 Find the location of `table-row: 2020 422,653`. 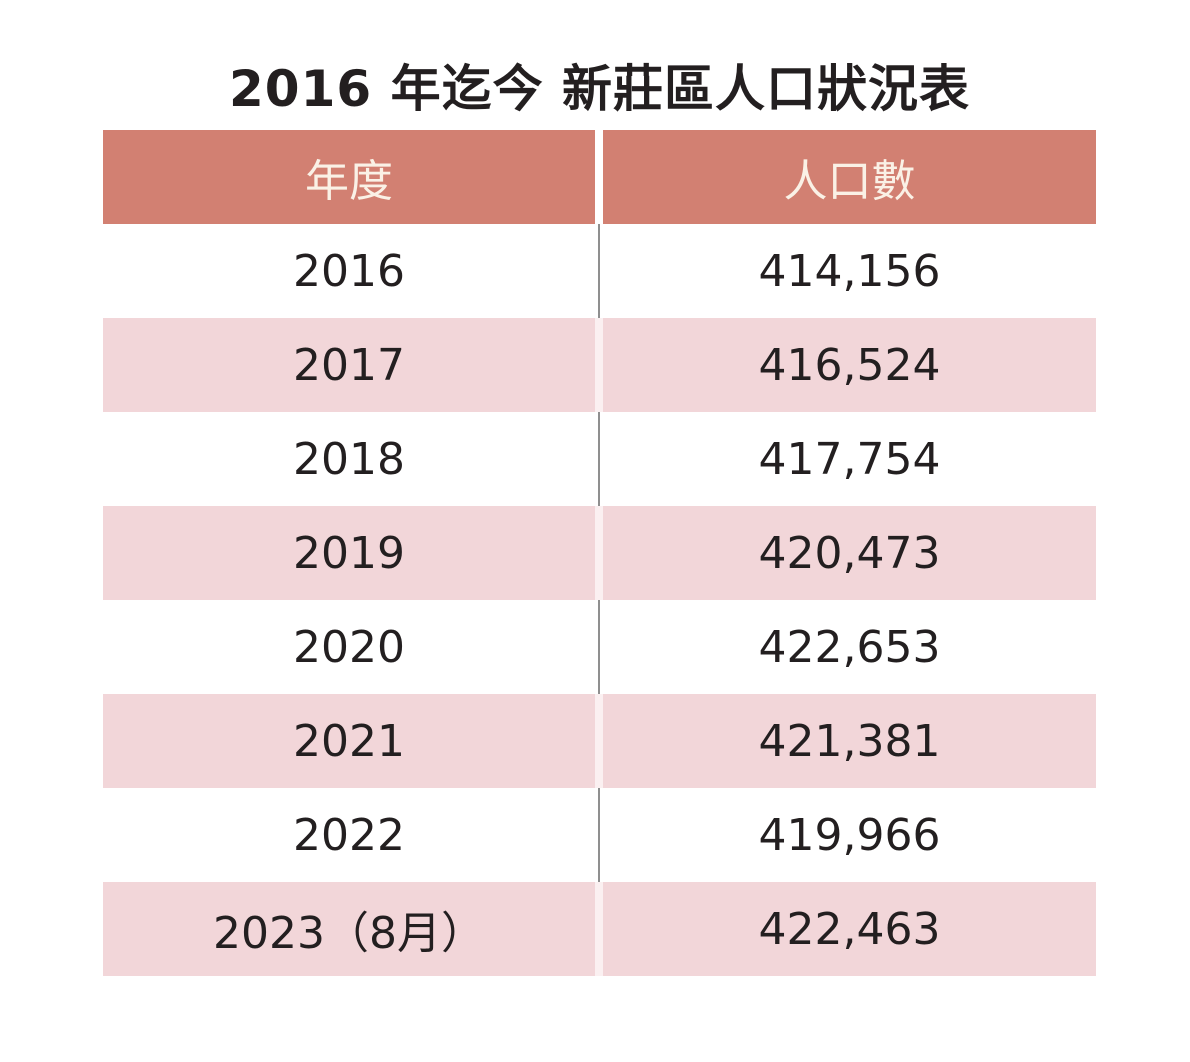

table-row: 2020 422,653 is located at coordinates (599, 647).